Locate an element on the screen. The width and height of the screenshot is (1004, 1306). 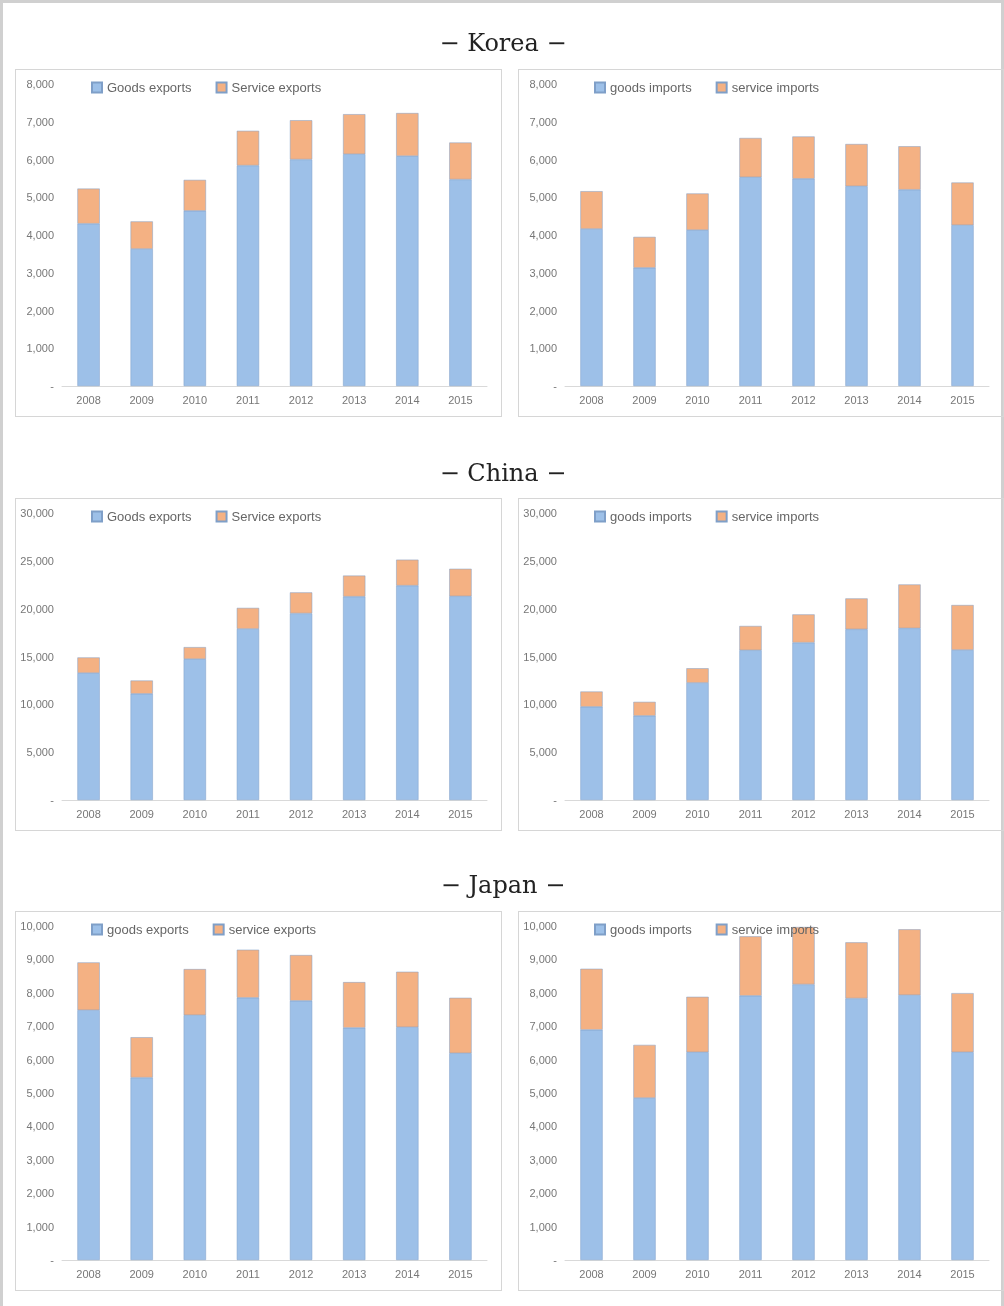
legend-label: service exports is located at coordinates (272, 929).